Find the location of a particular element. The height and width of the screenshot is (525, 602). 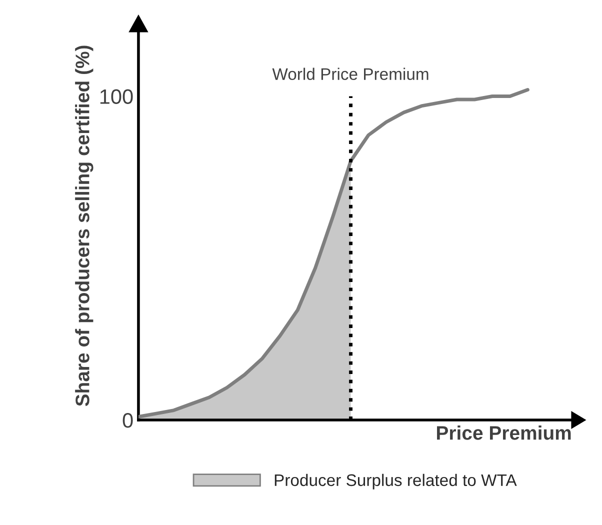

annotation: World Price Premium is located at coordinates (350, 74).